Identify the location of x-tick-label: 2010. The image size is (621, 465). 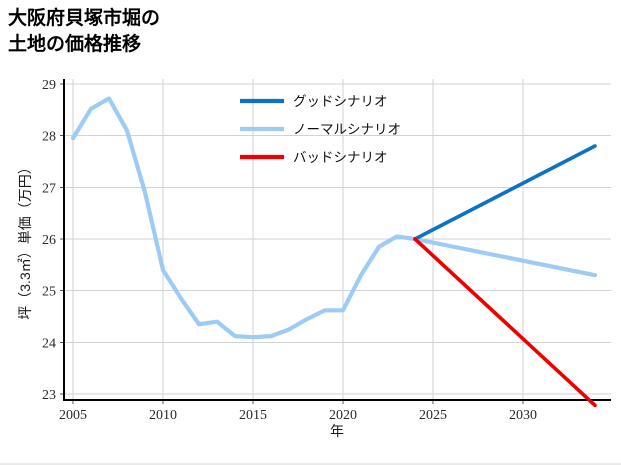
(163, 415).